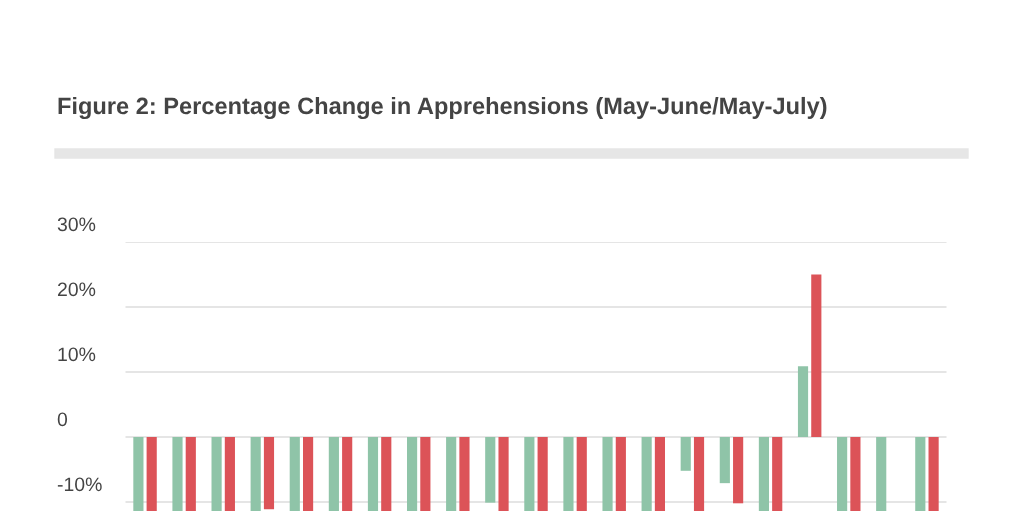 Image resolution: width=1024 pixels, height=512 pixels. I want to click on y-tick-label: 20%, so click(76, 289).